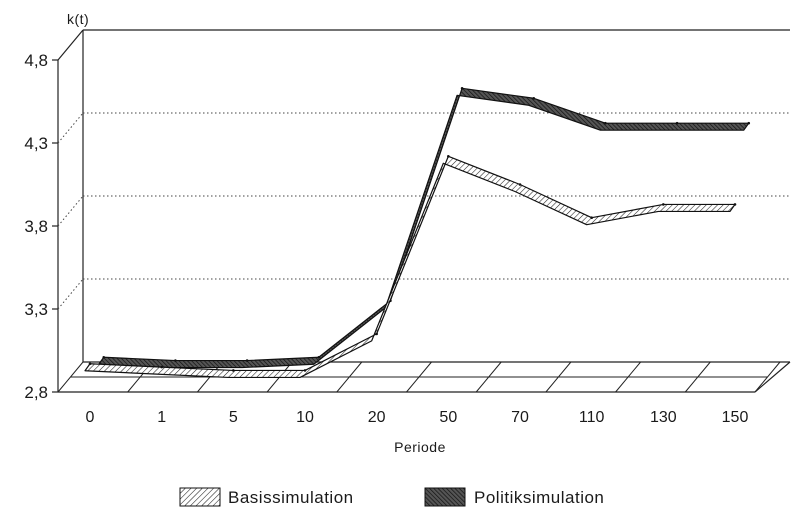  Describe the element at coordinates (448, 417) in the screenshot. I see `x-tick-label: 50` at that location.